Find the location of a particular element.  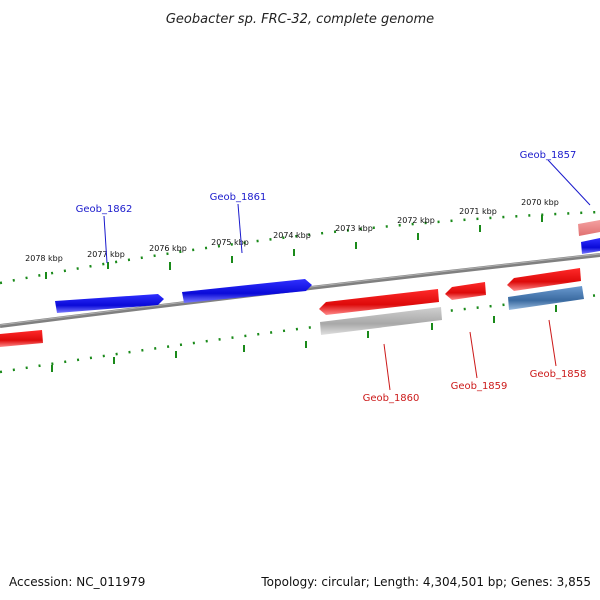

gene-label-geob-1861: Geob_1861 is located at coordinates (238, 197).